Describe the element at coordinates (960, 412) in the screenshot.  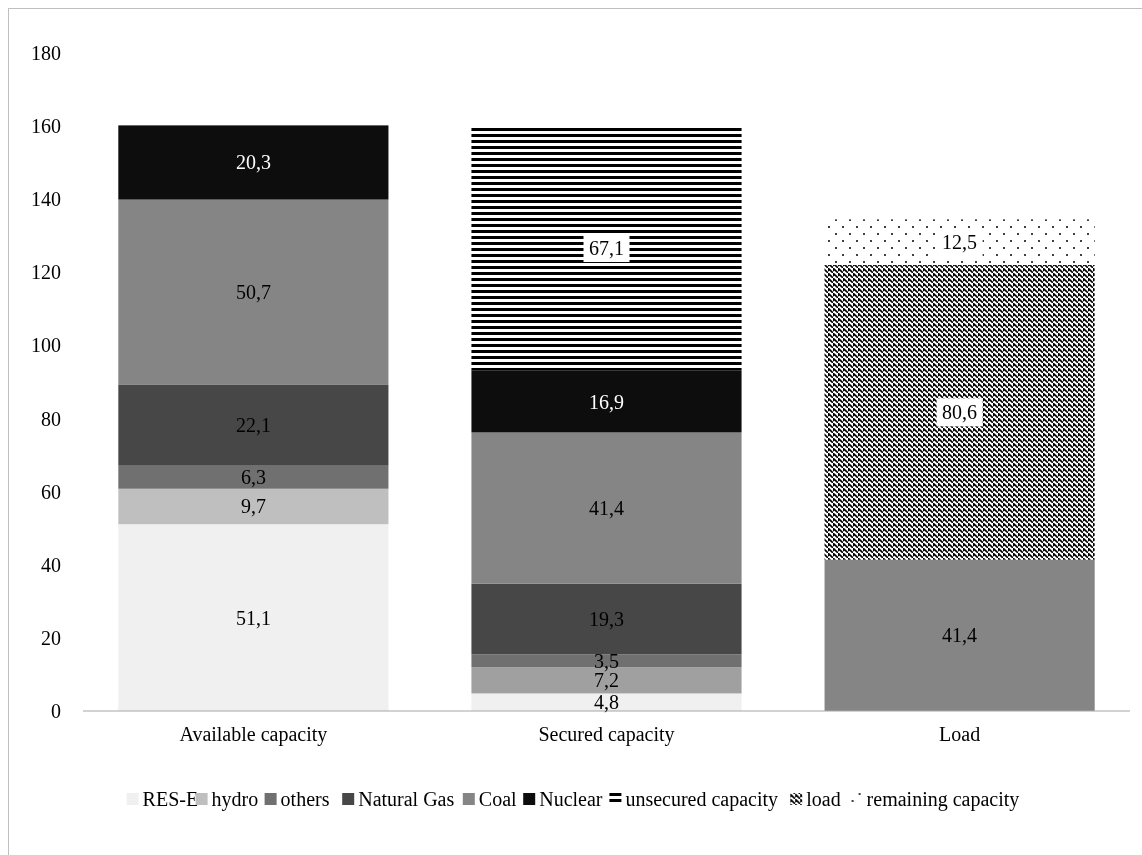
I see `data-label: 80,6` at that location.